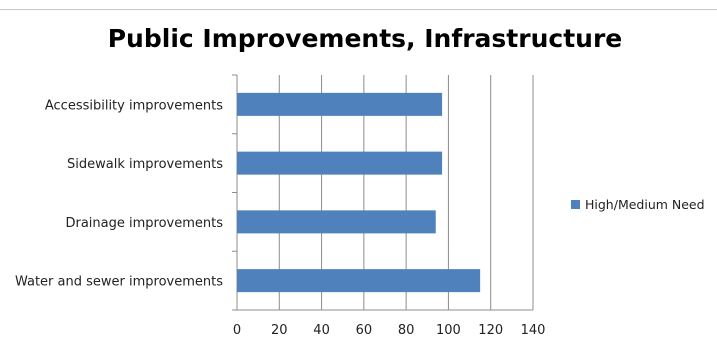  What do you see at coordinates (406, 330) in the screenshot?
I see `x-tick-label: 80` at bounding box center [406, 330].